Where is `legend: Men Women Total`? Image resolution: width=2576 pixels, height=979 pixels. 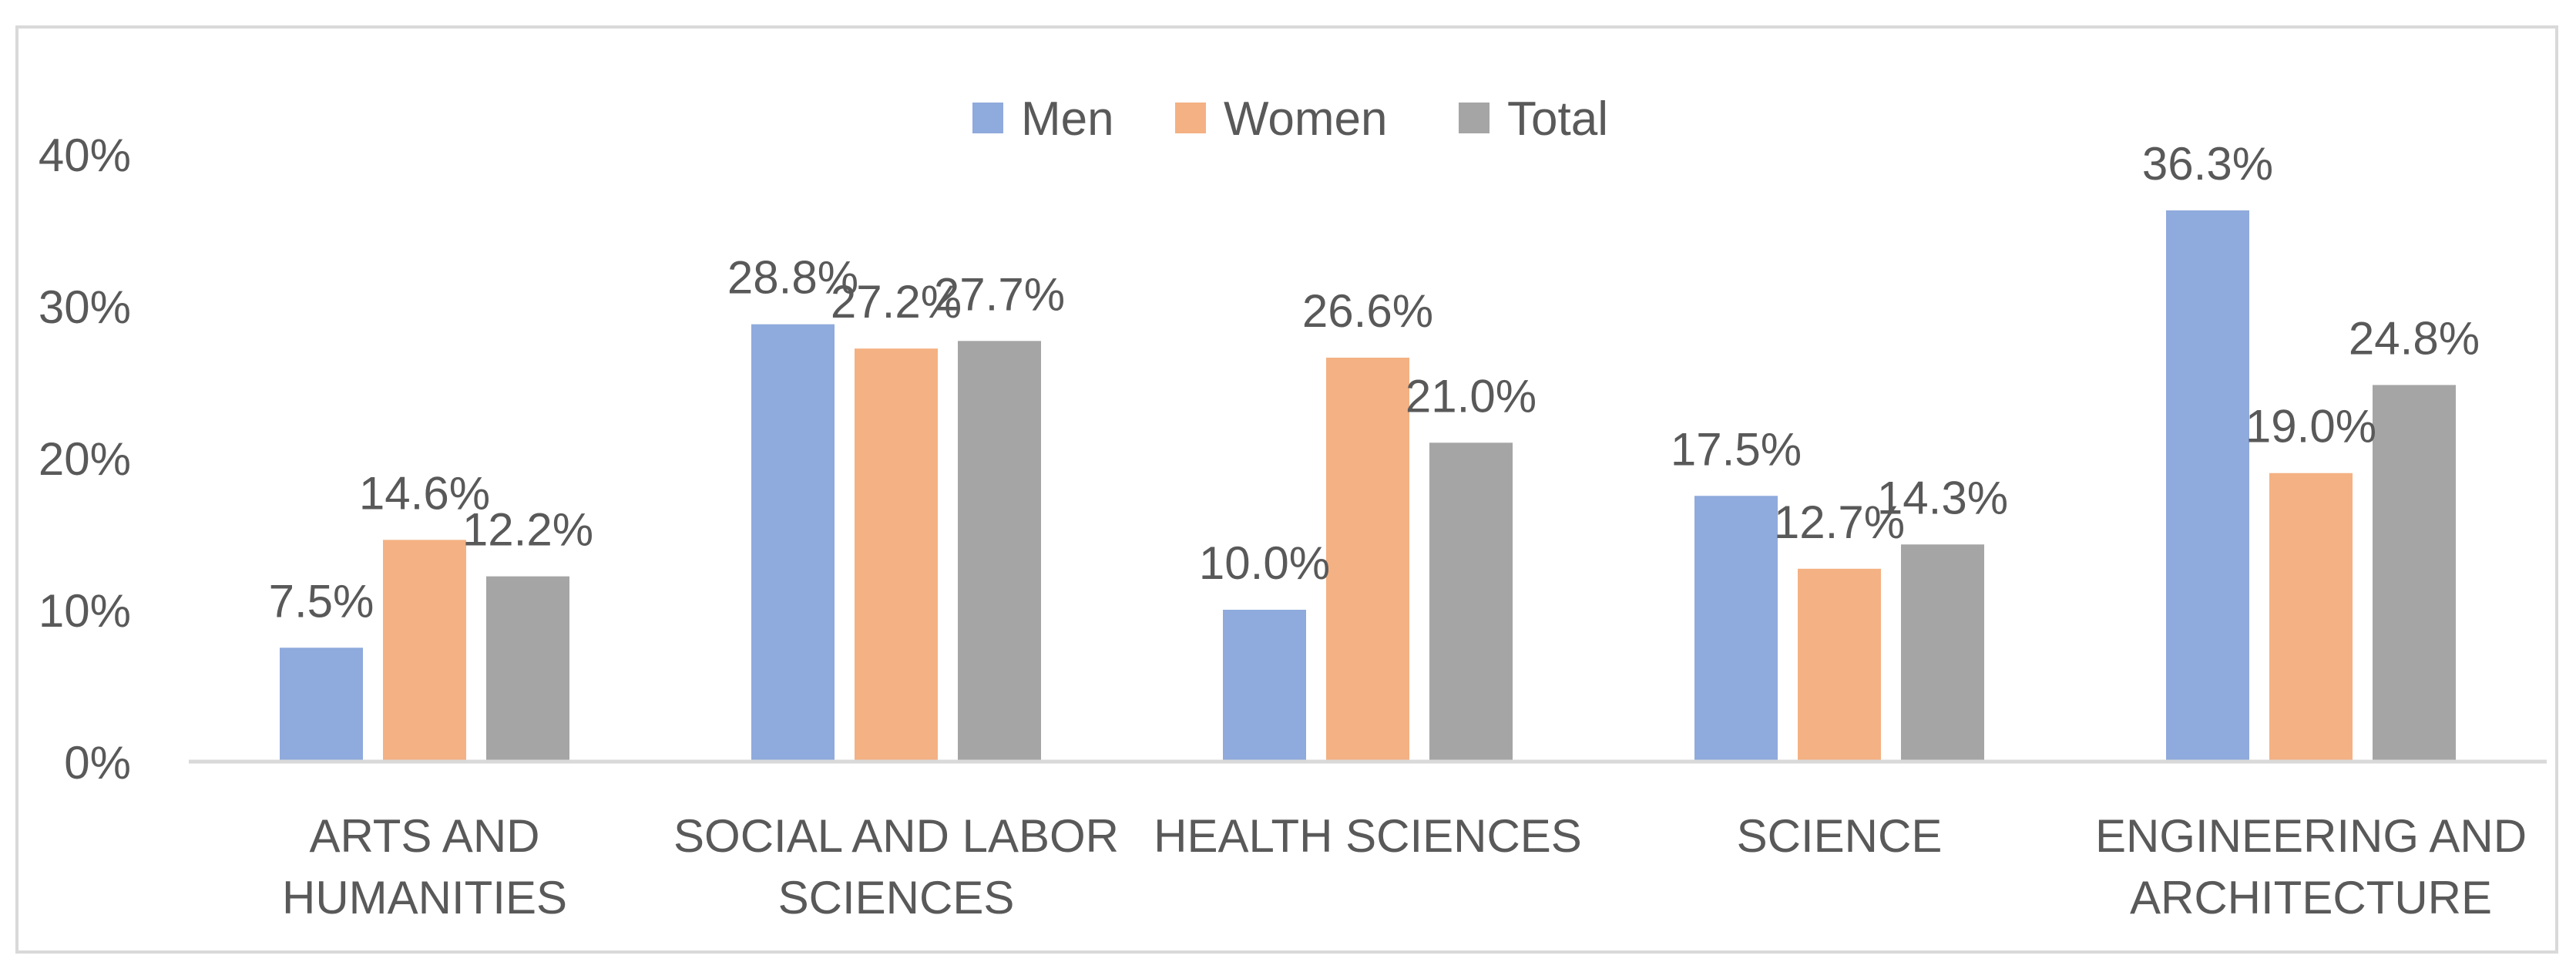
legend: Men Women Total is located at coordinates (1290, 120).